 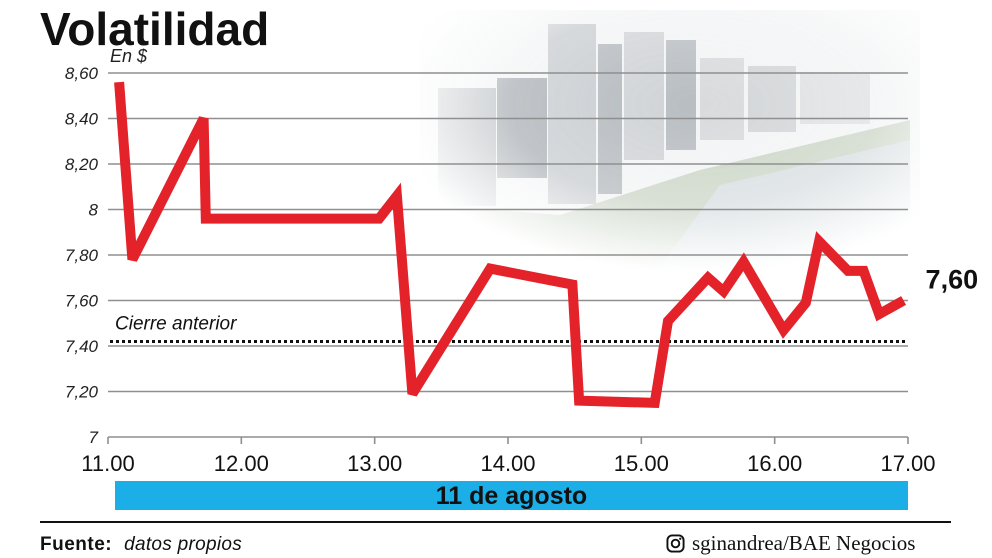 I want to click on y-tick-label: 7,60, so click(x=82, y=301).